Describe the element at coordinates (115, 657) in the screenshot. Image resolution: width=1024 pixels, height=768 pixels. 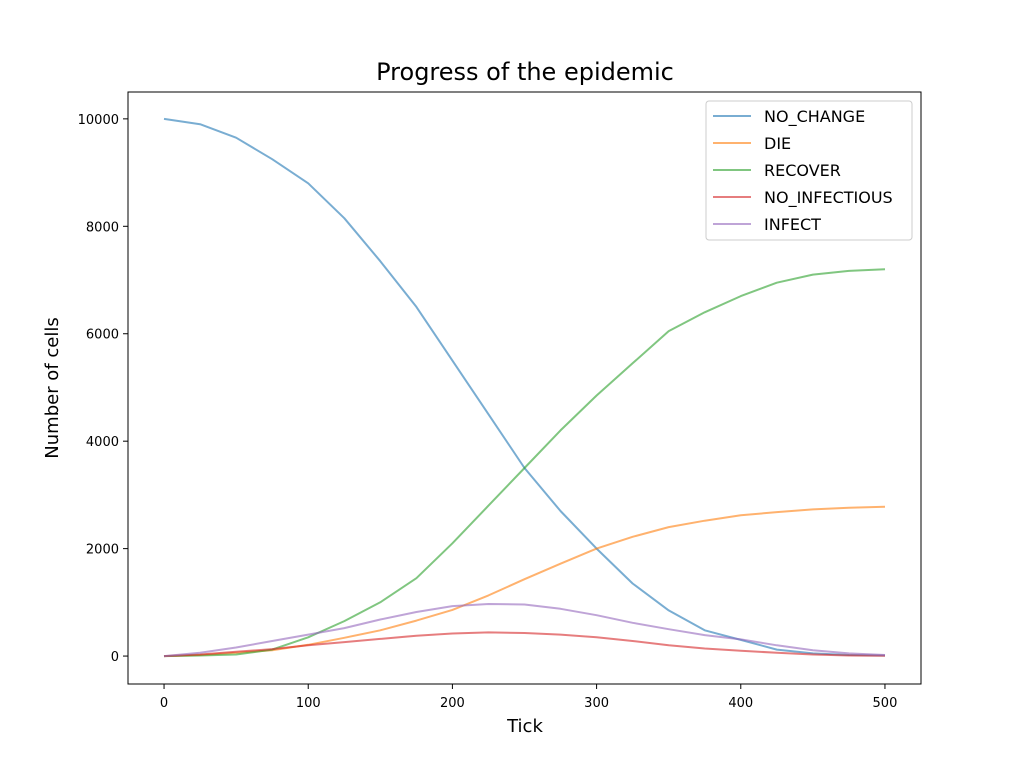
I see `y-tick-label: 0` at that location.